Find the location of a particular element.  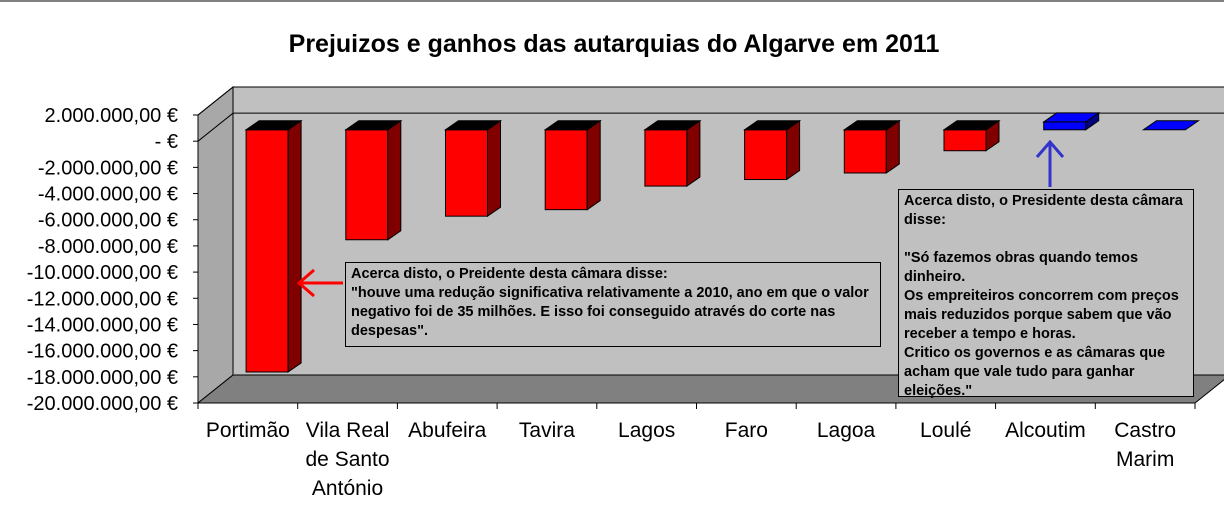

y-tick-label: 2.000.000,00 € is located at coordinates (111, 116).